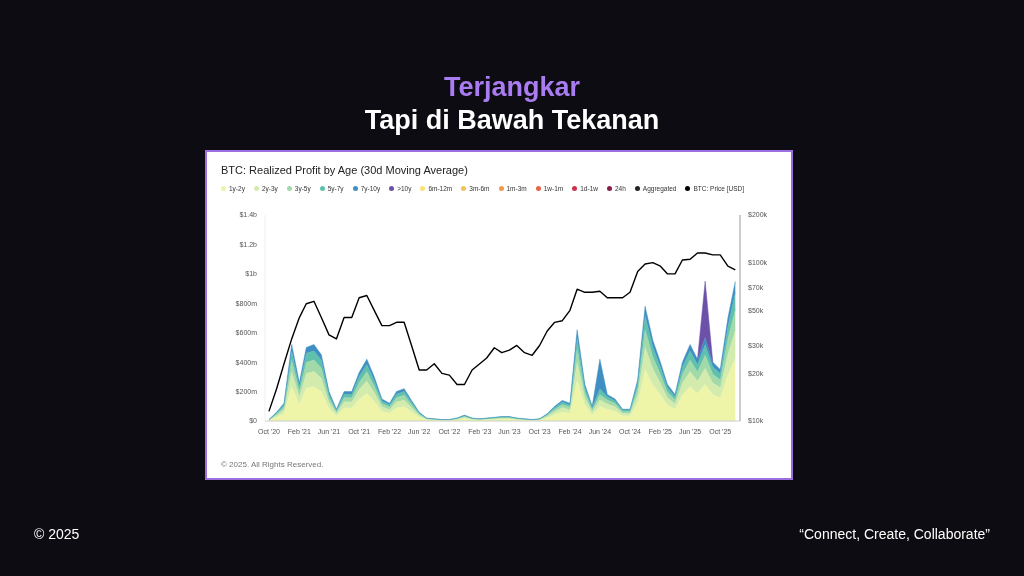 The width and height of the screenshot is (1024, 576). What do you see at coordinates (272, 464) in the screenshot?
I see `text: © 2025. All Rights Reserved.` at bounding box center [272, 464].